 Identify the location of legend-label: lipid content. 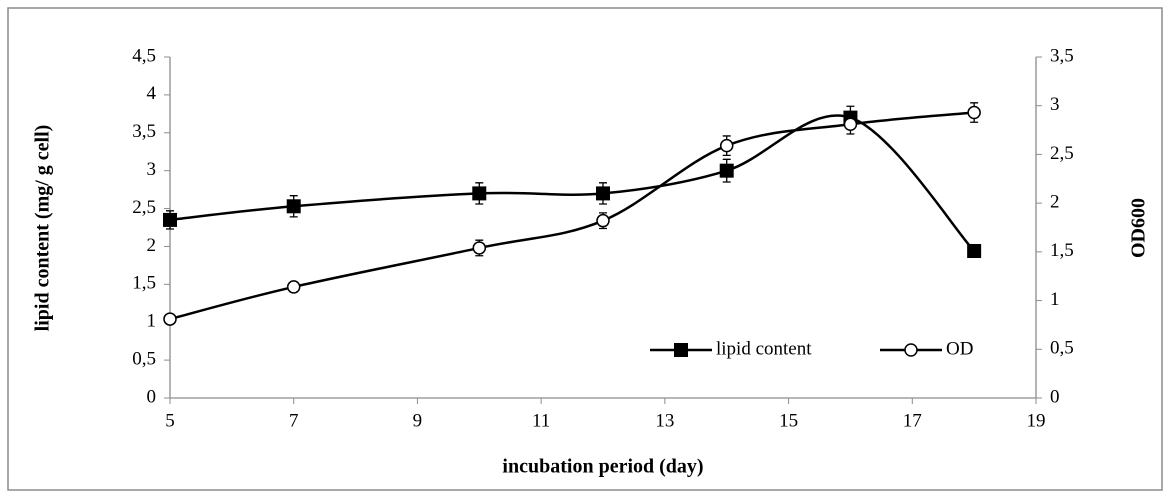
(764, 348).